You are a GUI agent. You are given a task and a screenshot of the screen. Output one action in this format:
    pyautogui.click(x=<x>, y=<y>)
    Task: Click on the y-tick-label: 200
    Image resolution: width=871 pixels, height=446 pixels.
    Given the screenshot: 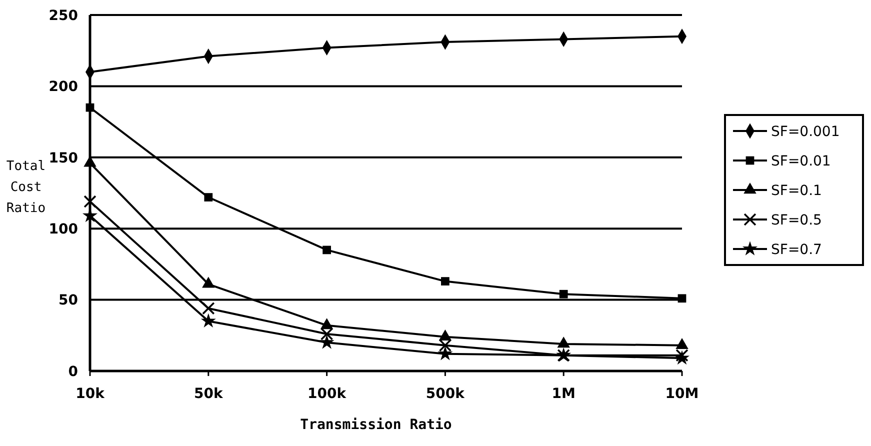 What is the action you would take?
    pyautogui.click(x=63, y=87)
    